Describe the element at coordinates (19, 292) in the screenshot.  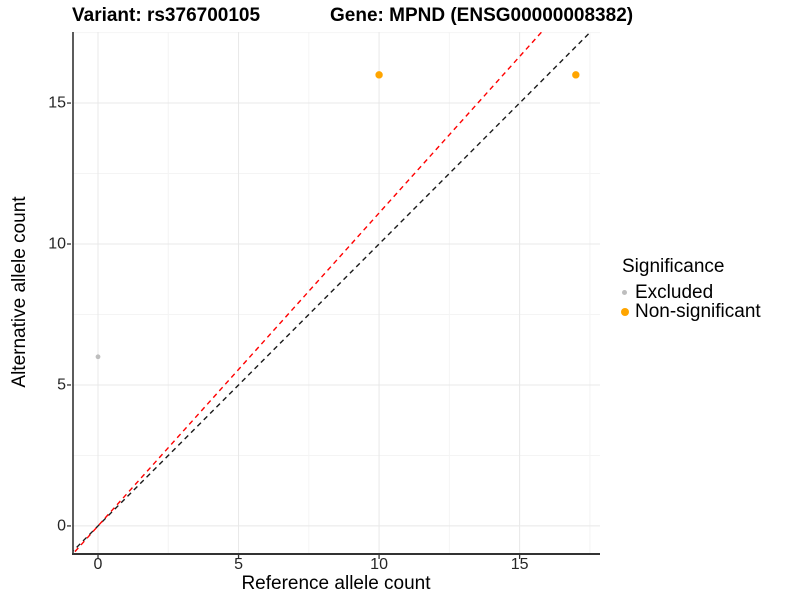
I see `y-axis-label: Alternative allele count` at that location.